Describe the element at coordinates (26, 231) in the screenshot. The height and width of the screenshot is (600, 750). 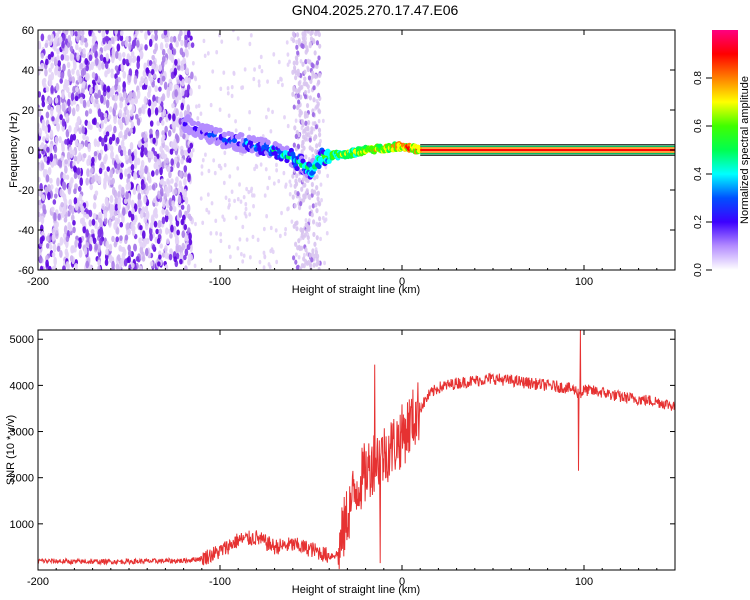
I see `y-tick-label: -40` at that location.